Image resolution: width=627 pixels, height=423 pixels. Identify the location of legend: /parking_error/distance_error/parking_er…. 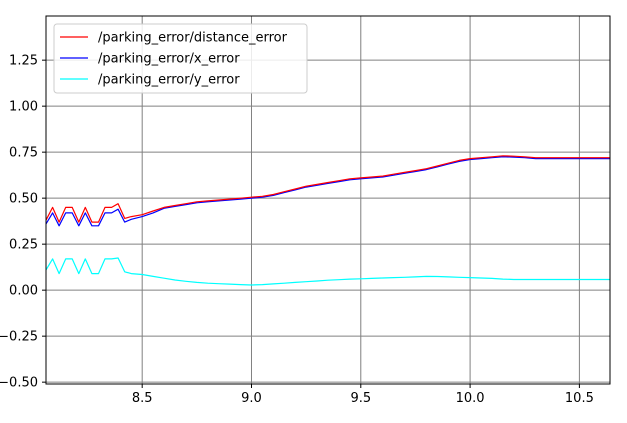
(180, 58).